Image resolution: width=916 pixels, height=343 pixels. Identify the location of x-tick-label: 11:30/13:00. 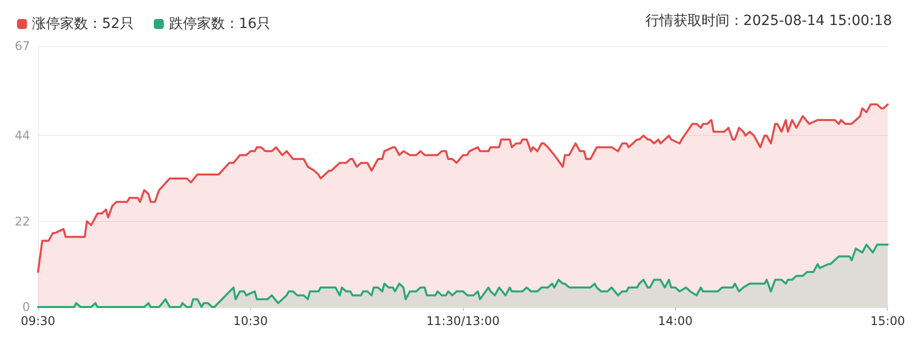
(463, 321).